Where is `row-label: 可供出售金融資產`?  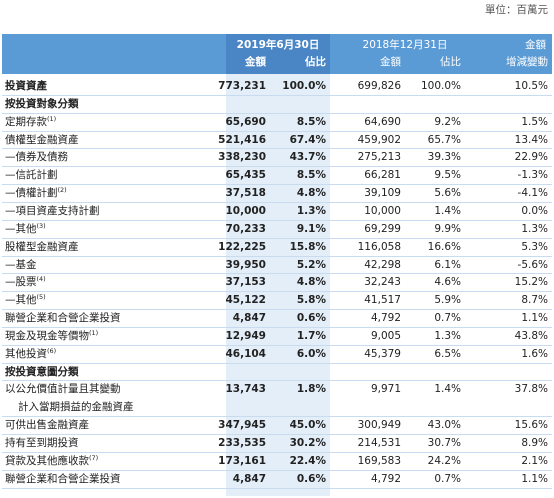 row-label: 可供出售金融資產 is located at coordinates (47, 425).